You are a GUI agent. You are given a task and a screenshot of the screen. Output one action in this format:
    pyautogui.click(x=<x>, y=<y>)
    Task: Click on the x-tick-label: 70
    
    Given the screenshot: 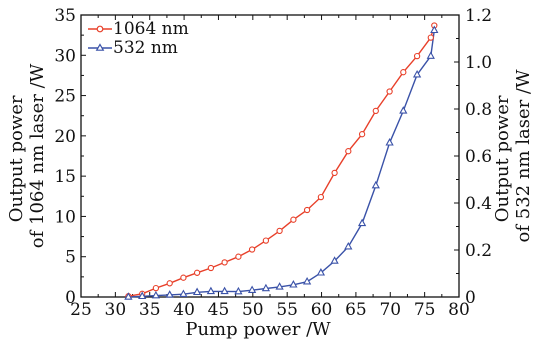 What is the action you would take?
    pyautogui.click(x=390, y=310)
    